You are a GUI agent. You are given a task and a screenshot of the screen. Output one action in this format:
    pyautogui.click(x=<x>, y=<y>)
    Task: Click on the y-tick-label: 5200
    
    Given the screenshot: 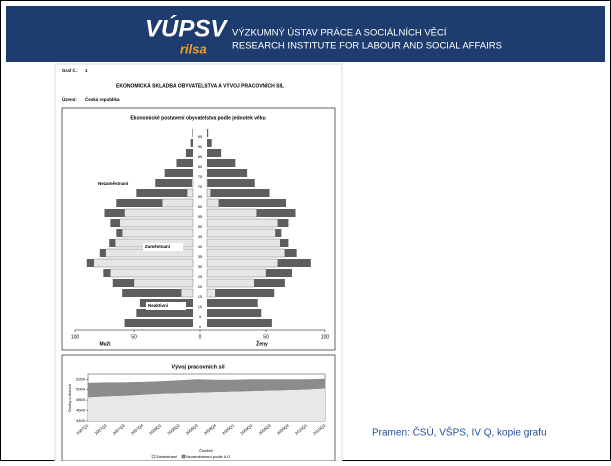 What is the action you would take?
    pyautogui.click(x=81, y=378)
    